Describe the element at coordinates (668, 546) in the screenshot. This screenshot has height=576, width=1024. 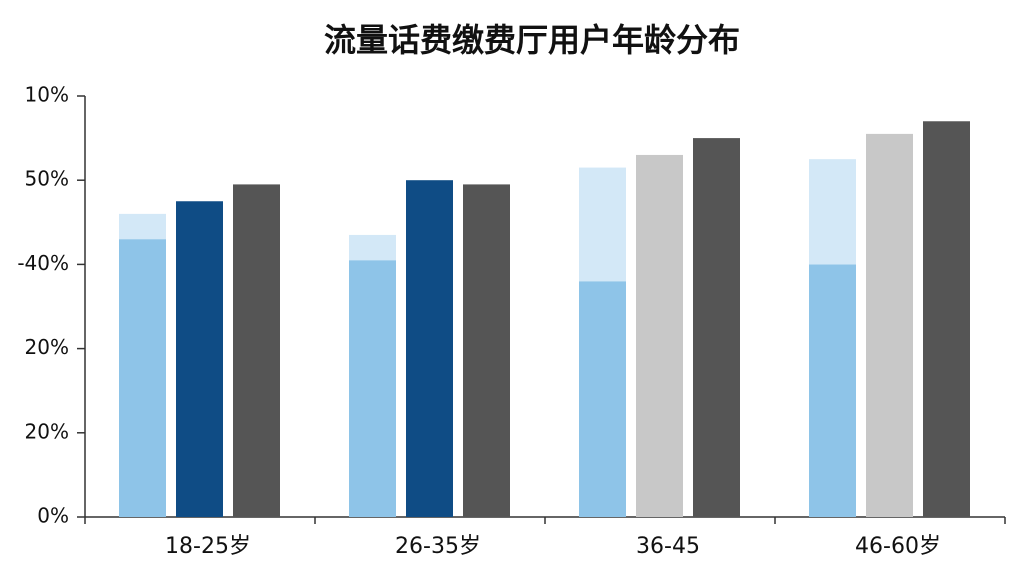
I see `x-tick-label: 36-45` at that location.